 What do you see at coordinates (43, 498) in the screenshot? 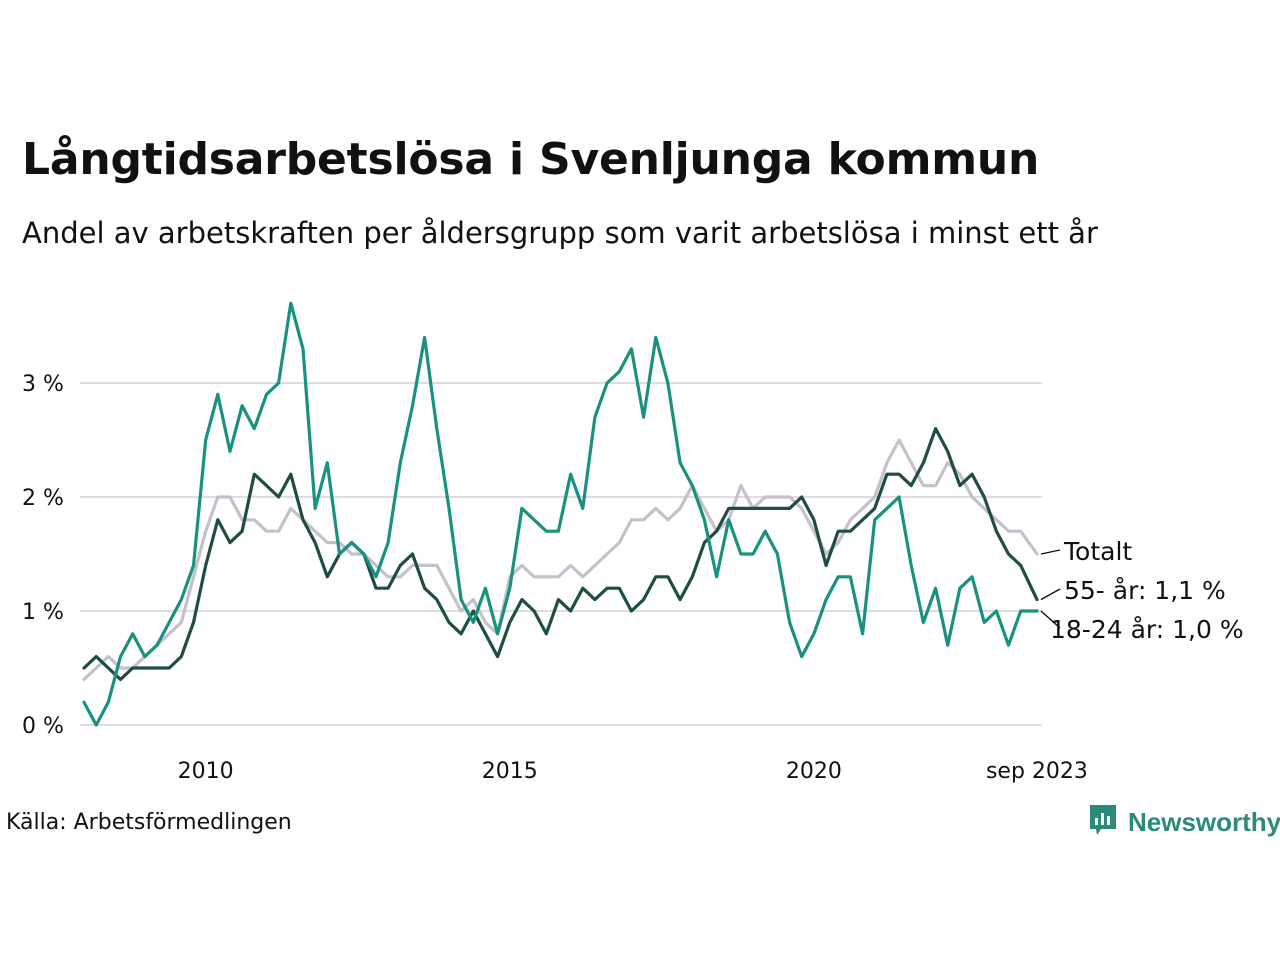
I see `y-tick-label: 2 %` at bounding box center [43, 498].